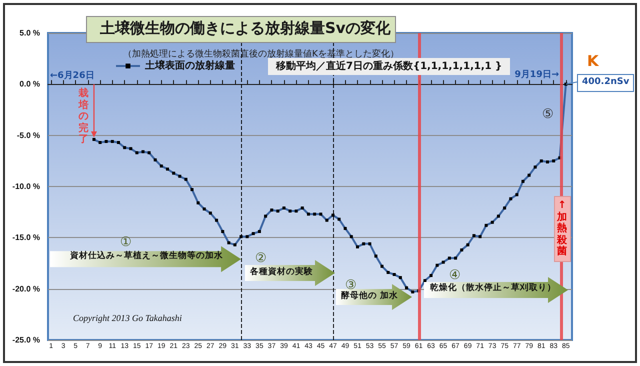  Describe the element at coordinates (30, 33) in the screenshot. I see `y-tick-label: 5.0 %` at that location.